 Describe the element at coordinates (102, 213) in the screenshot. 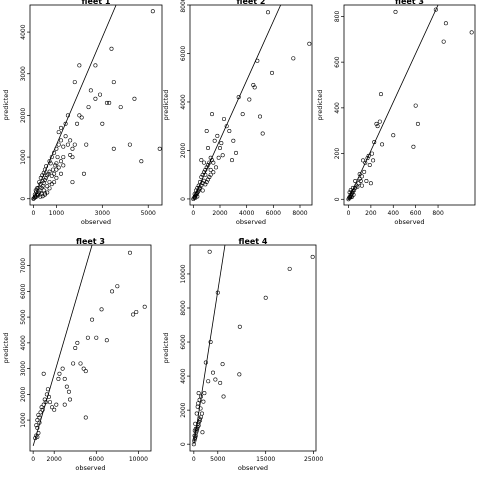

I see `x-tick-label: 3000` at that location.